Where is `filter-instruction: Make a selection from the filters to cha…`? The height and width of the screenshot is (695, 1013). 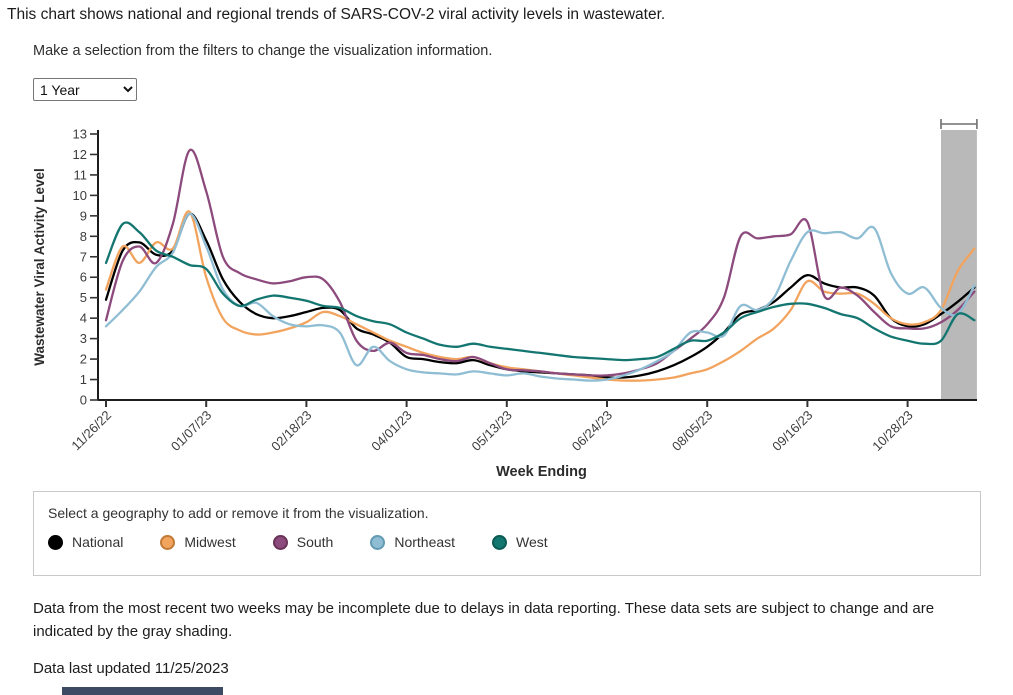 filter-instruction: Make a selection from the filters to cha… is located at coordinates (263, 51).